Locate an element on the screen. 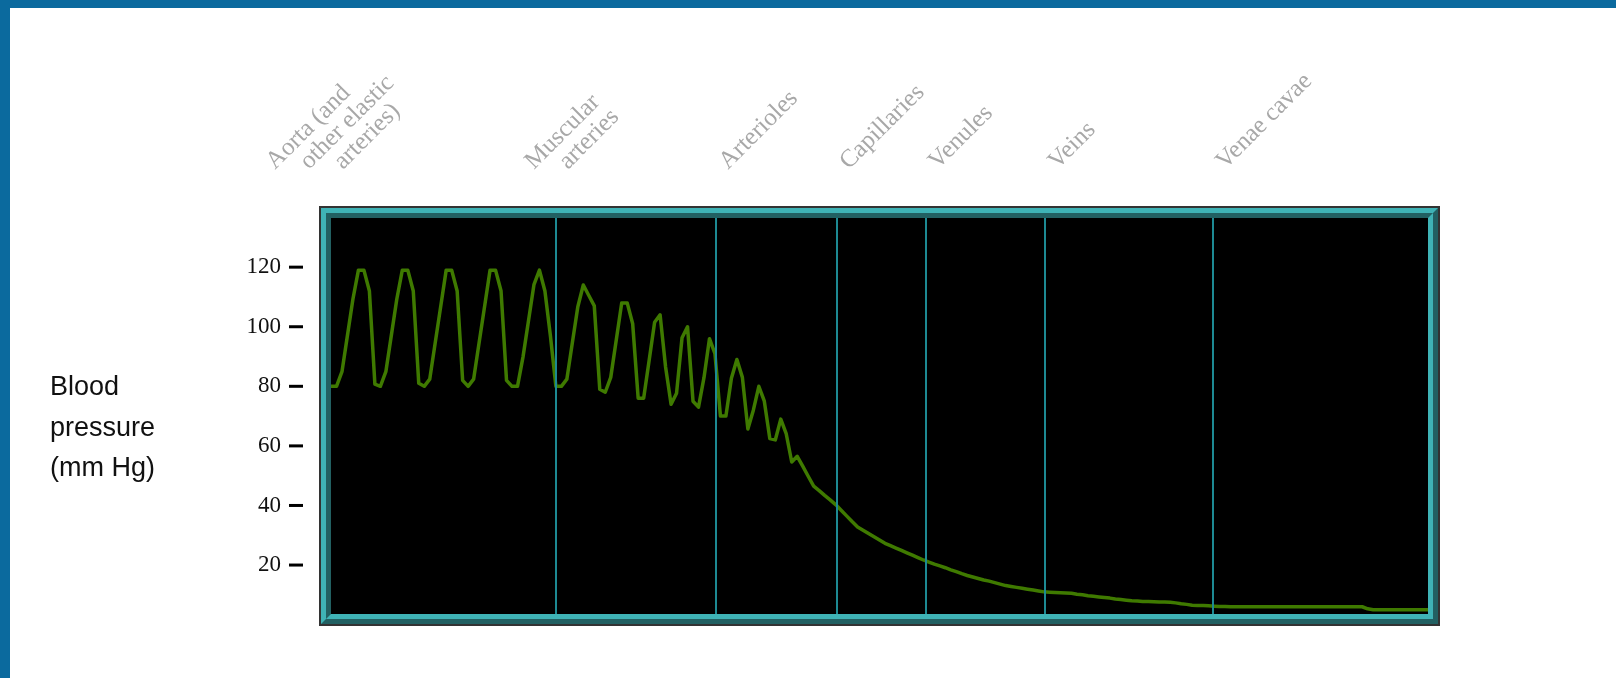  y-tick-label: 100 is located at coordinates (263, 325).